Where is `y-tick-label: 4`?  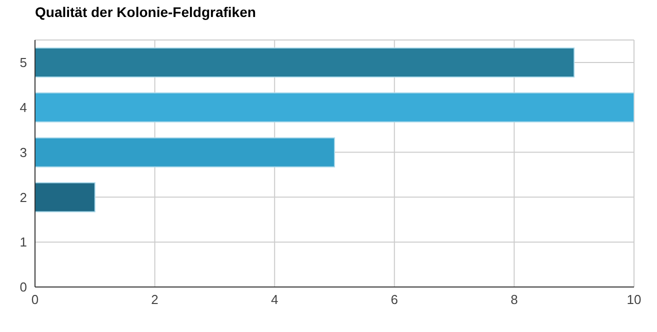
y-tick-label: 4 is located at coordinates (23, 107).